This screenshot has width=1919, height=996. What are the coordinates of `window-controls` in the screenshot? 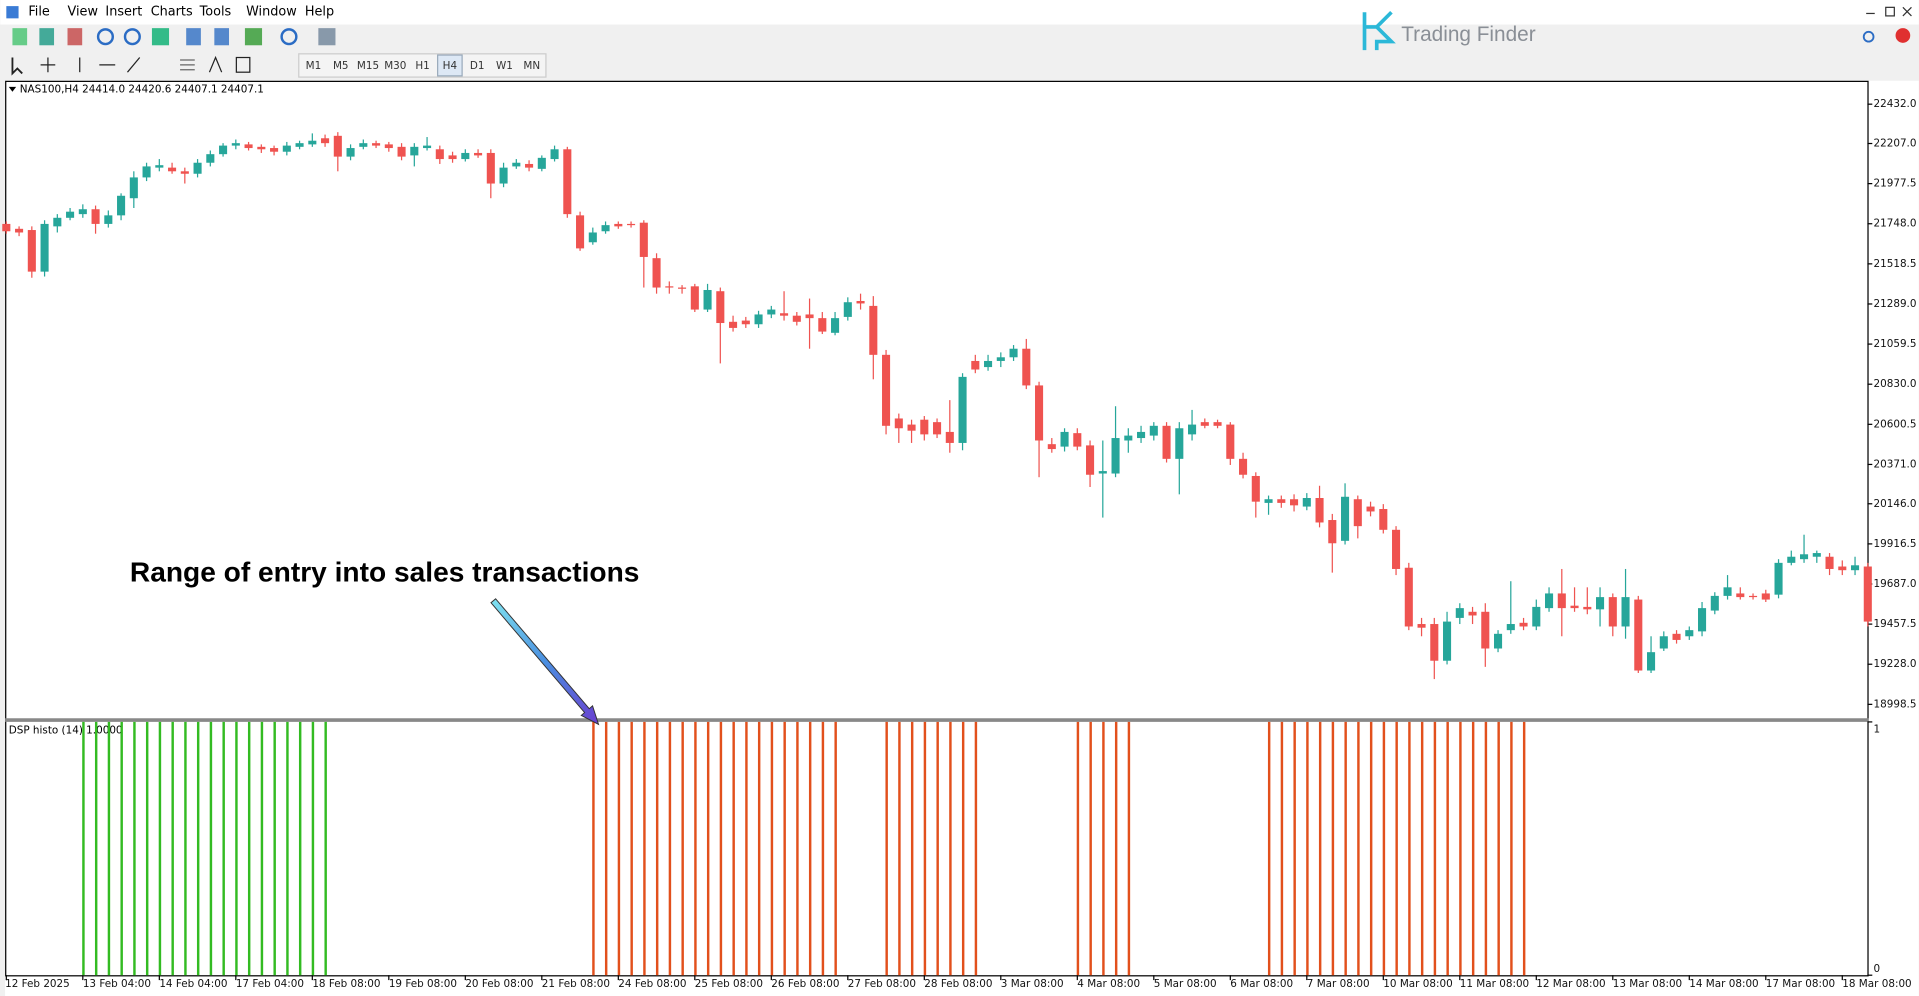 It's located at (1887, 24).